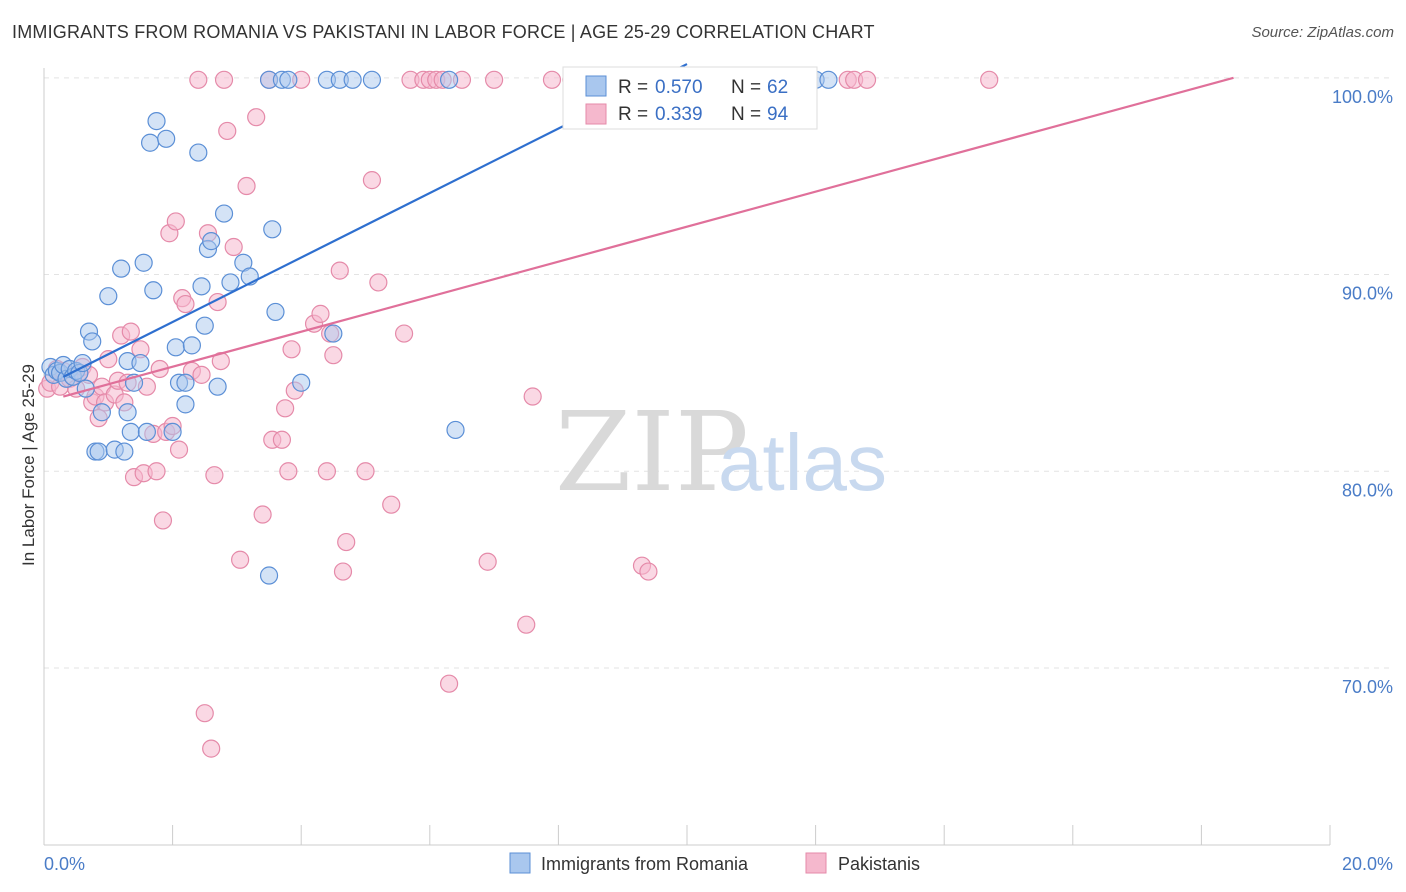  I want to click on y-axis-label: In Labor Force | Age 25-29, so click(28, 465).